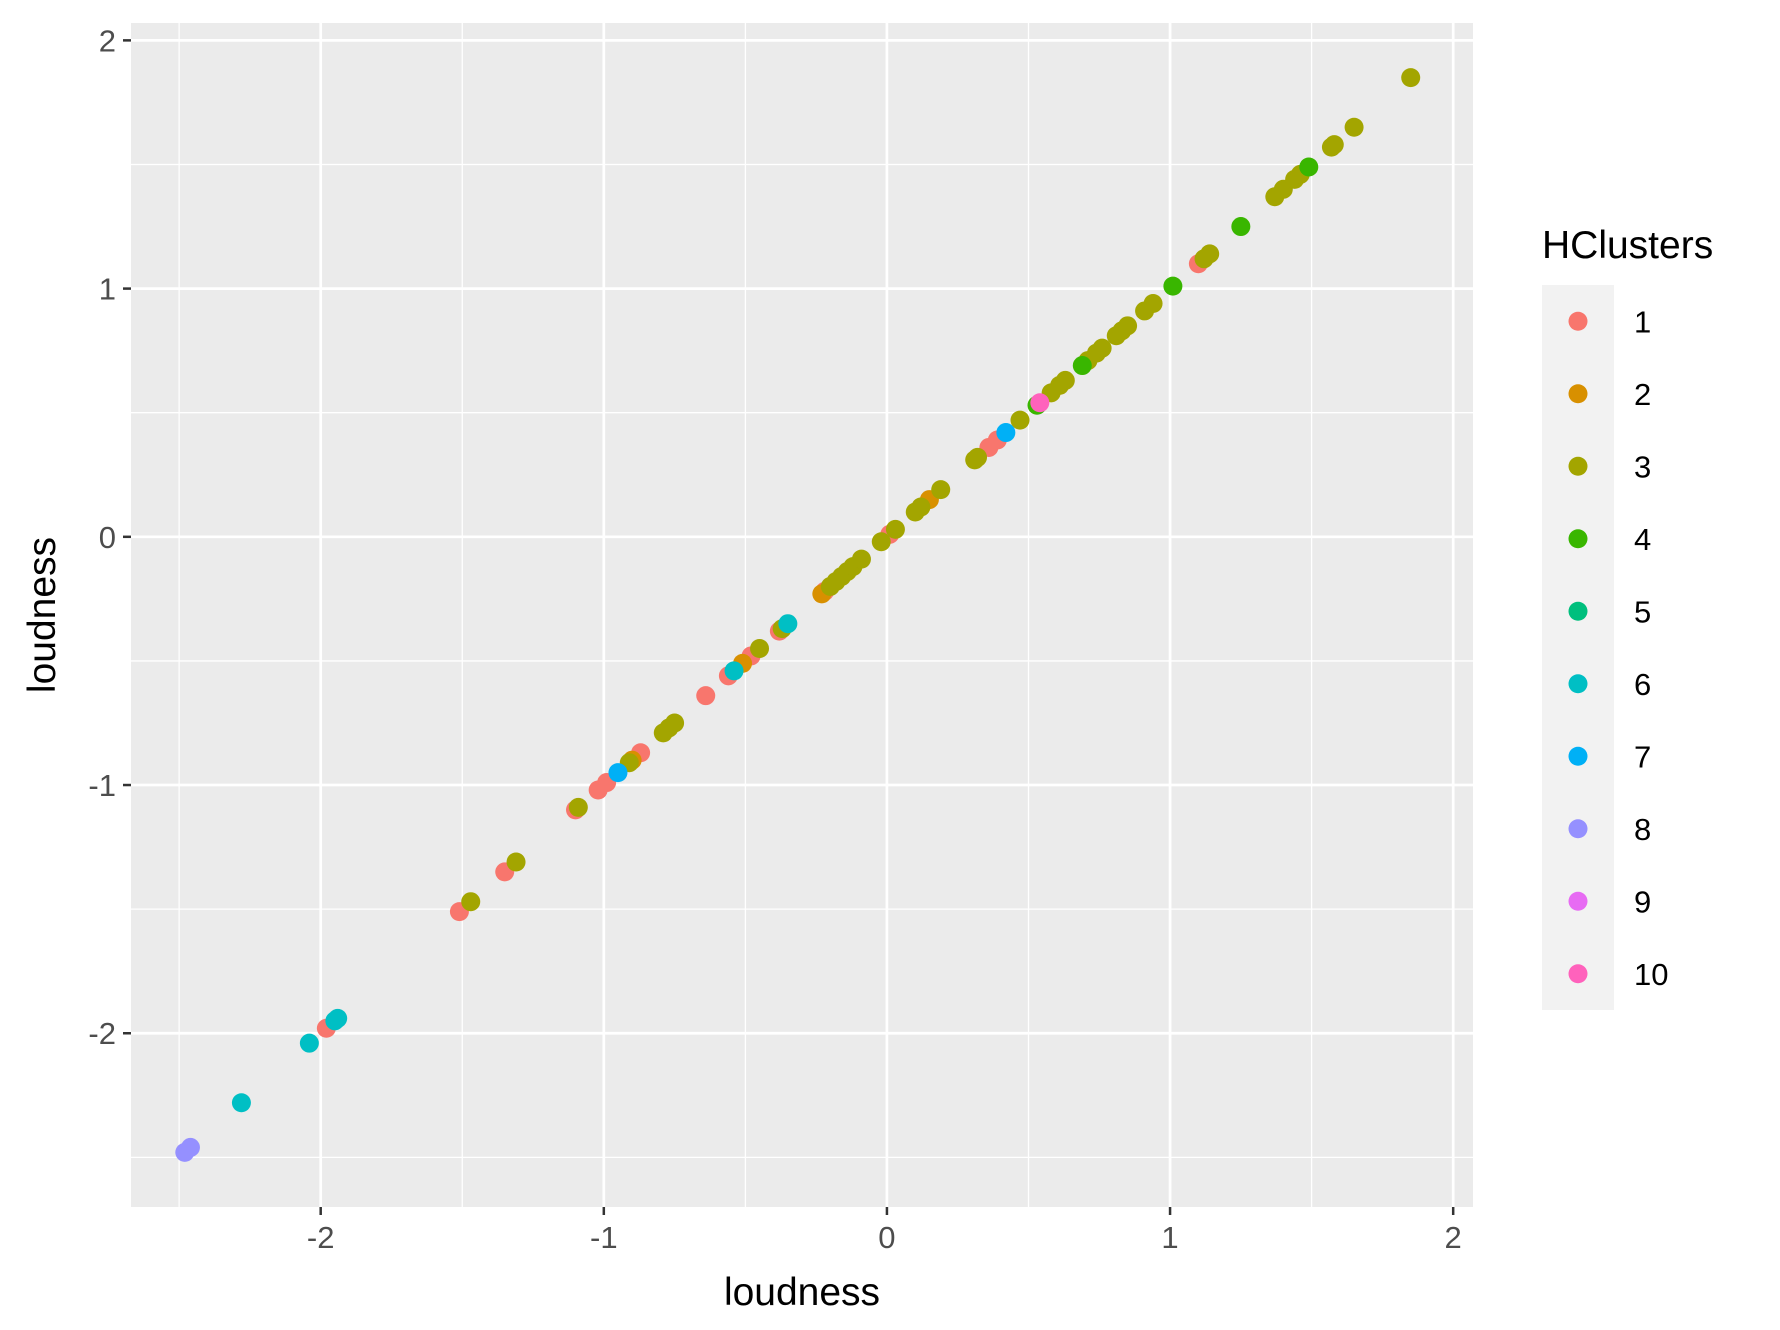 Image resolution: width=1780 pixels, height=1330 pixels. Describe the element at coordinates (102, 1033) in the screenshot. I see `y-tick-label: -2` at that location.